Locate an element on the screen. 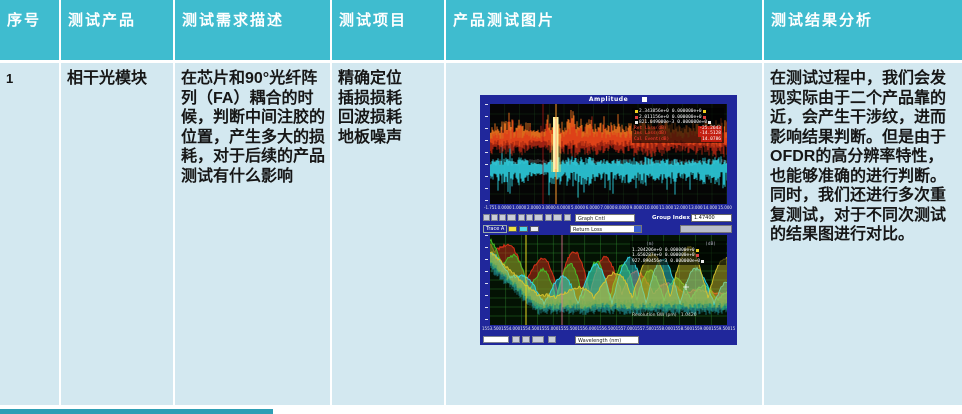 The width and height of the screenshot is (962, 414). axis-tick-label: -1.751 is located at coordinates (490, 207).